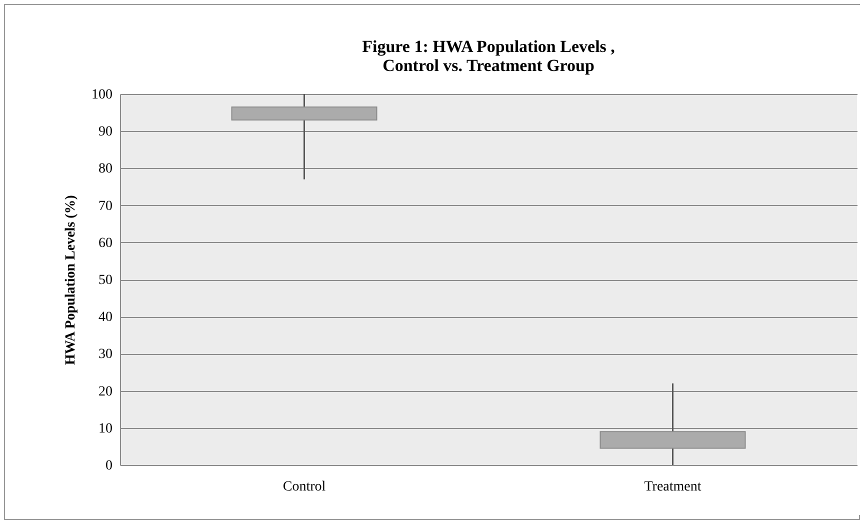 The image size is (866, 525). I want to click on x-tick-label: Control, so click(304, 487).